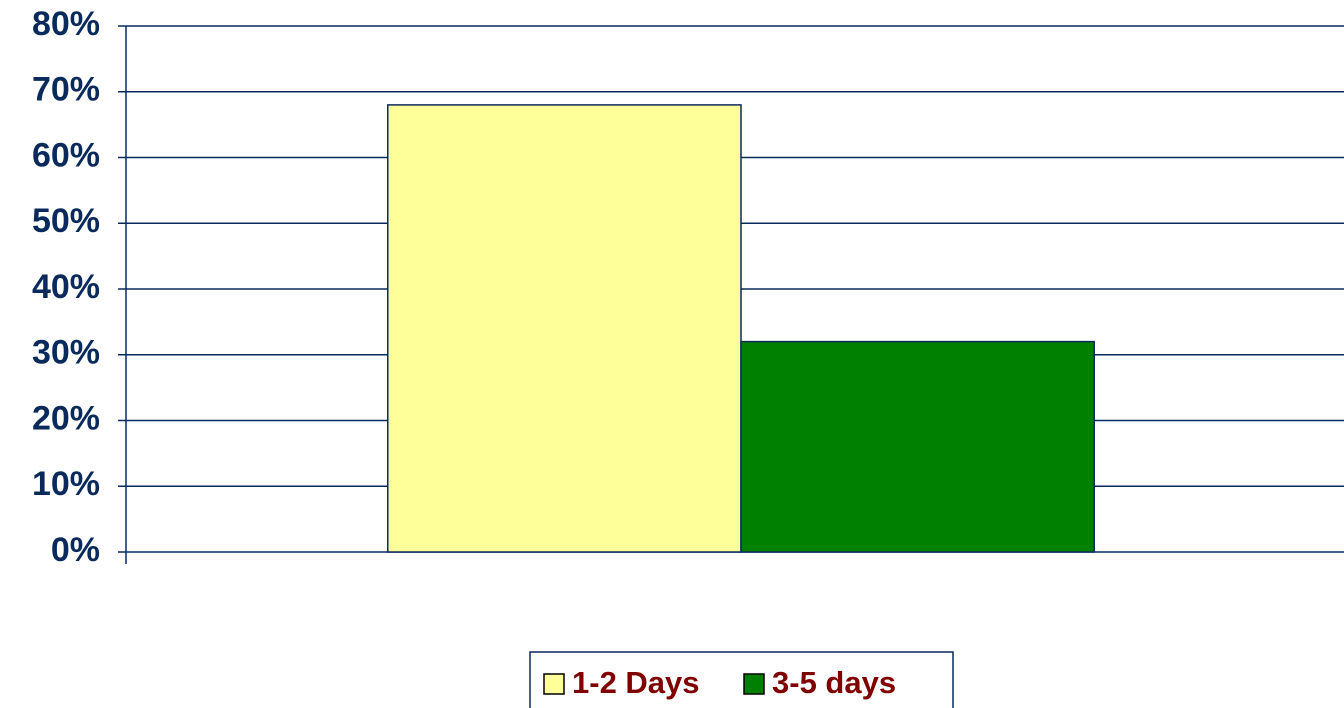  Describe the element at coordinates (66, 287) in the screenshot. I see `y-tick-label: 40%` at that location.